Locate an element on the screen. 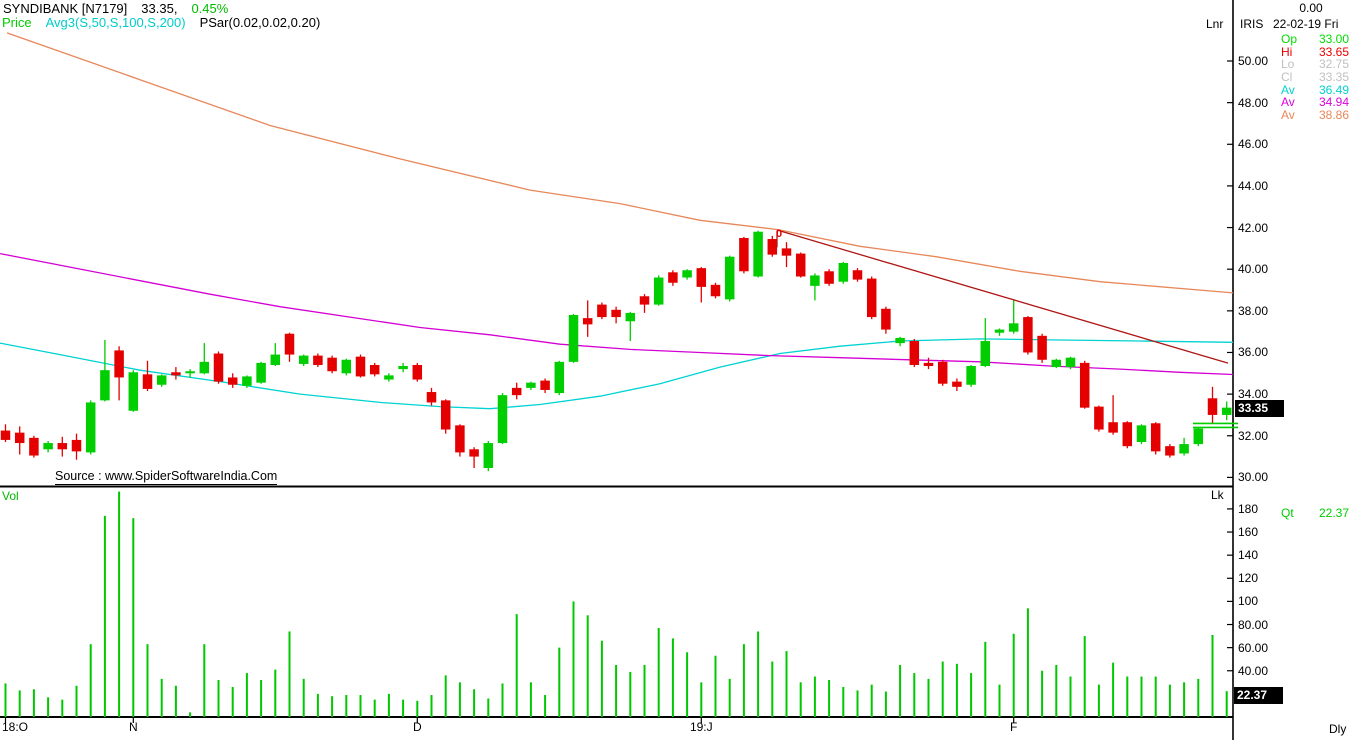 Image resolution: width=1352 pixels, height=740 pixels. price-axis is located at coordinates (1230, 269).